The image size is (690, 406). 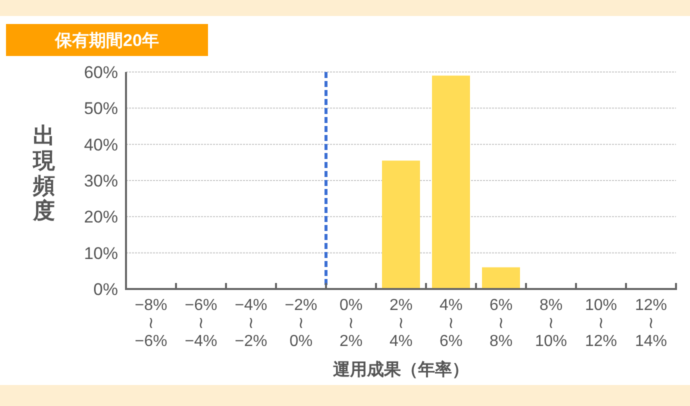 What do you see at coordinates (101, 72) in the screenshot?
I see `y-tick-label: 60%` at bounding box center [101, 72].